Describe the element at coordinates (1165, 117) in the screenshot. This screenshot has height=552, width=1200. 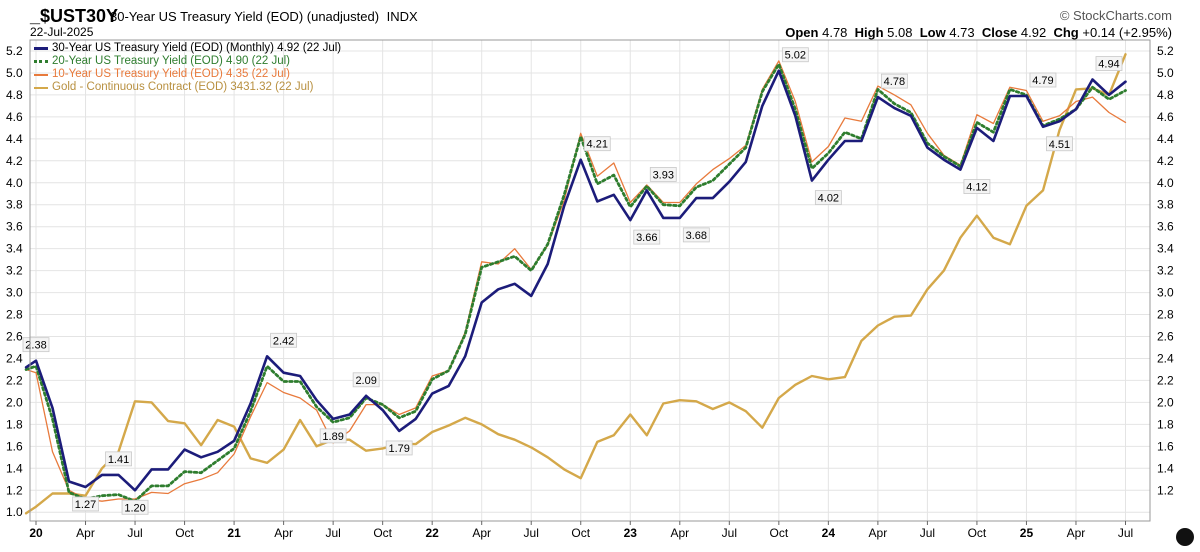
I see `y-tick-label-right: 4.6` at that location.